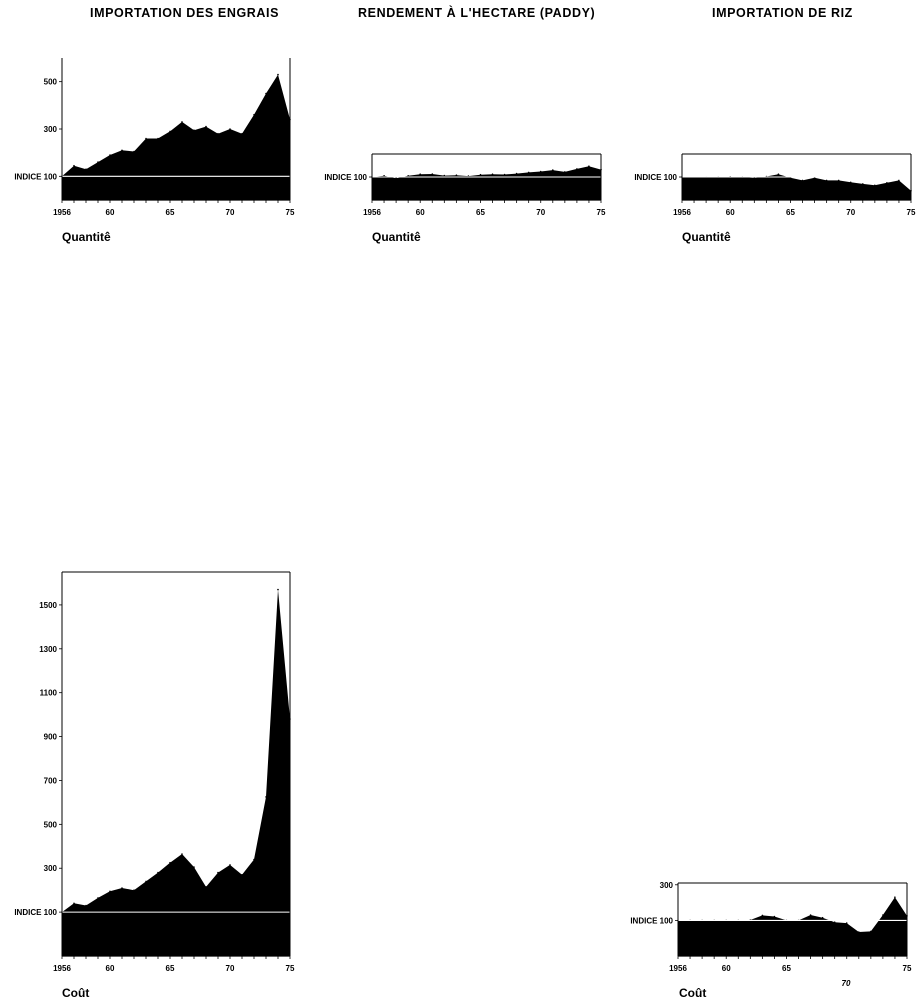  I want to click on riz-quantite-x-label-1956: 1956, so click(682, 212).